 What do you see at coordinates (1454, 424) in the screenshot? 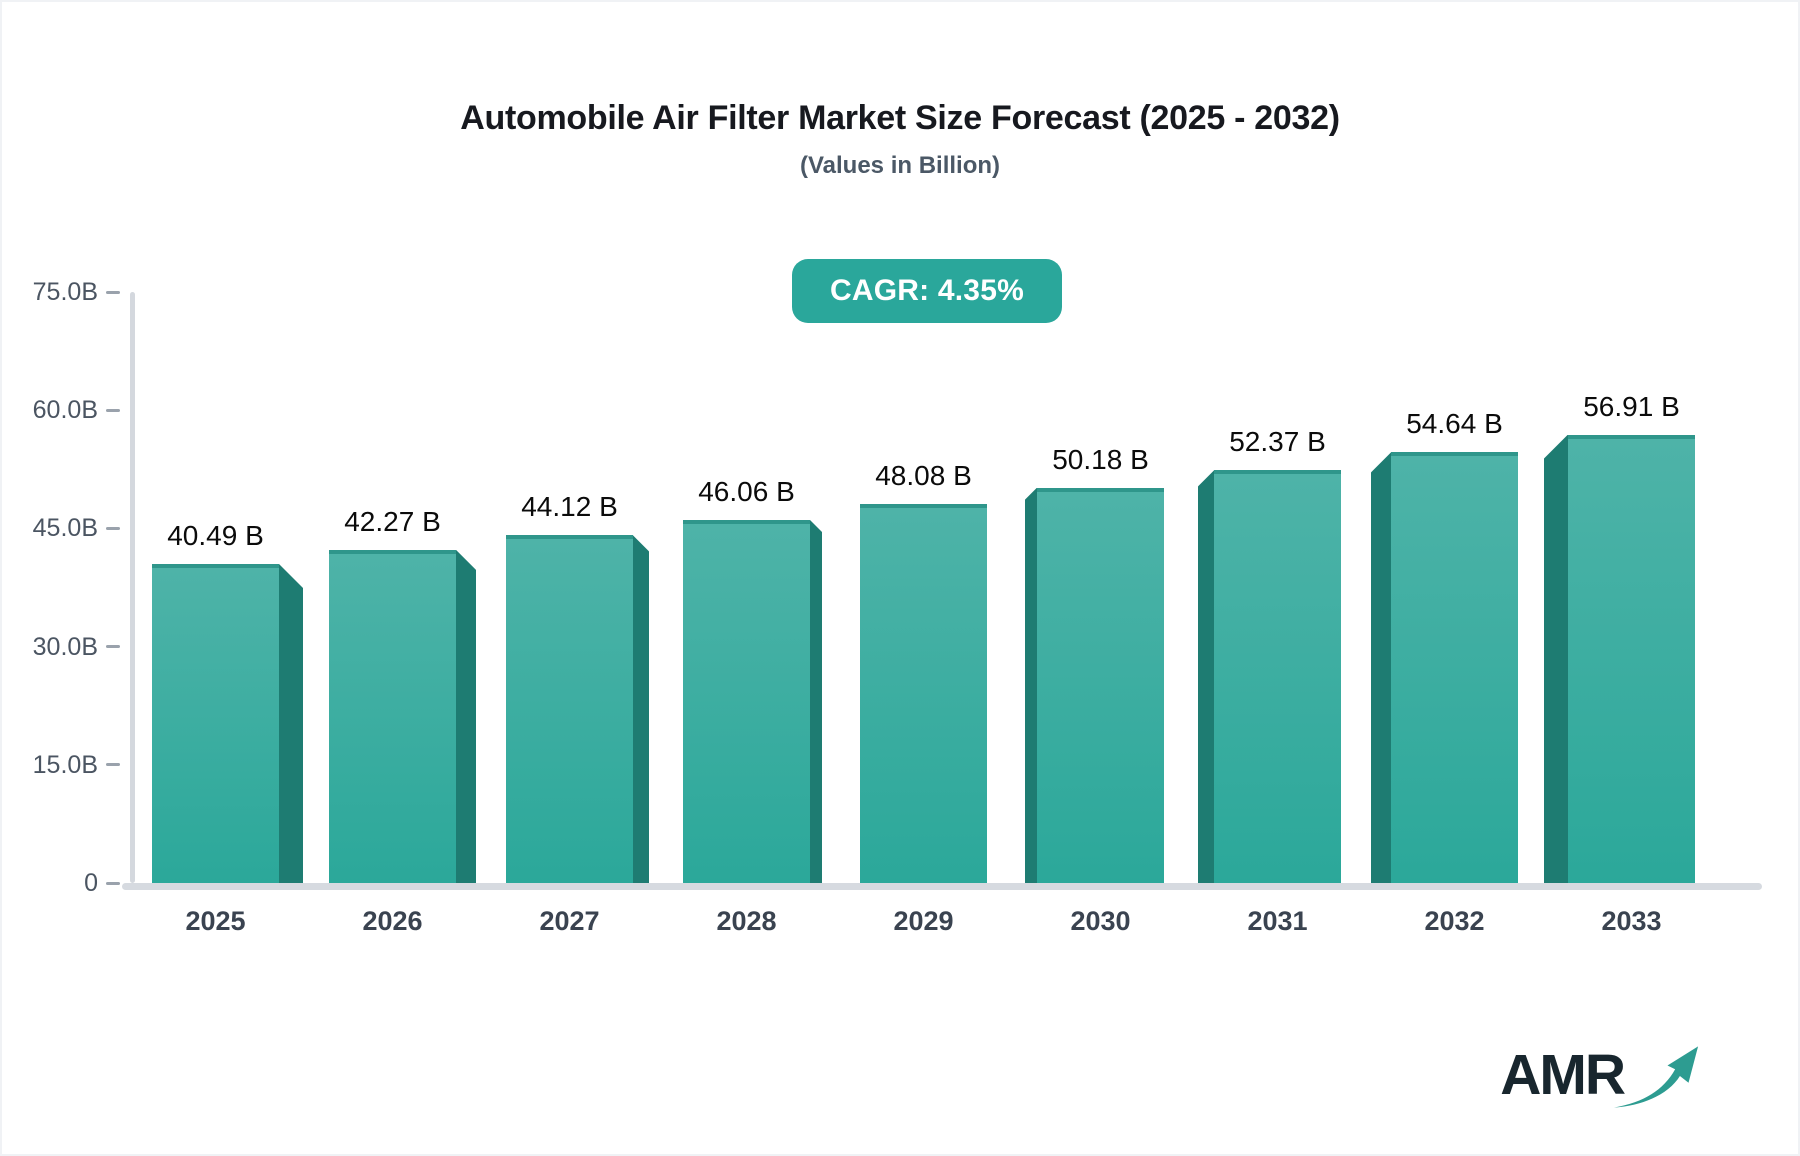
I see `bar-value-label: 54.64 B` at bounding box center [1454, 424].